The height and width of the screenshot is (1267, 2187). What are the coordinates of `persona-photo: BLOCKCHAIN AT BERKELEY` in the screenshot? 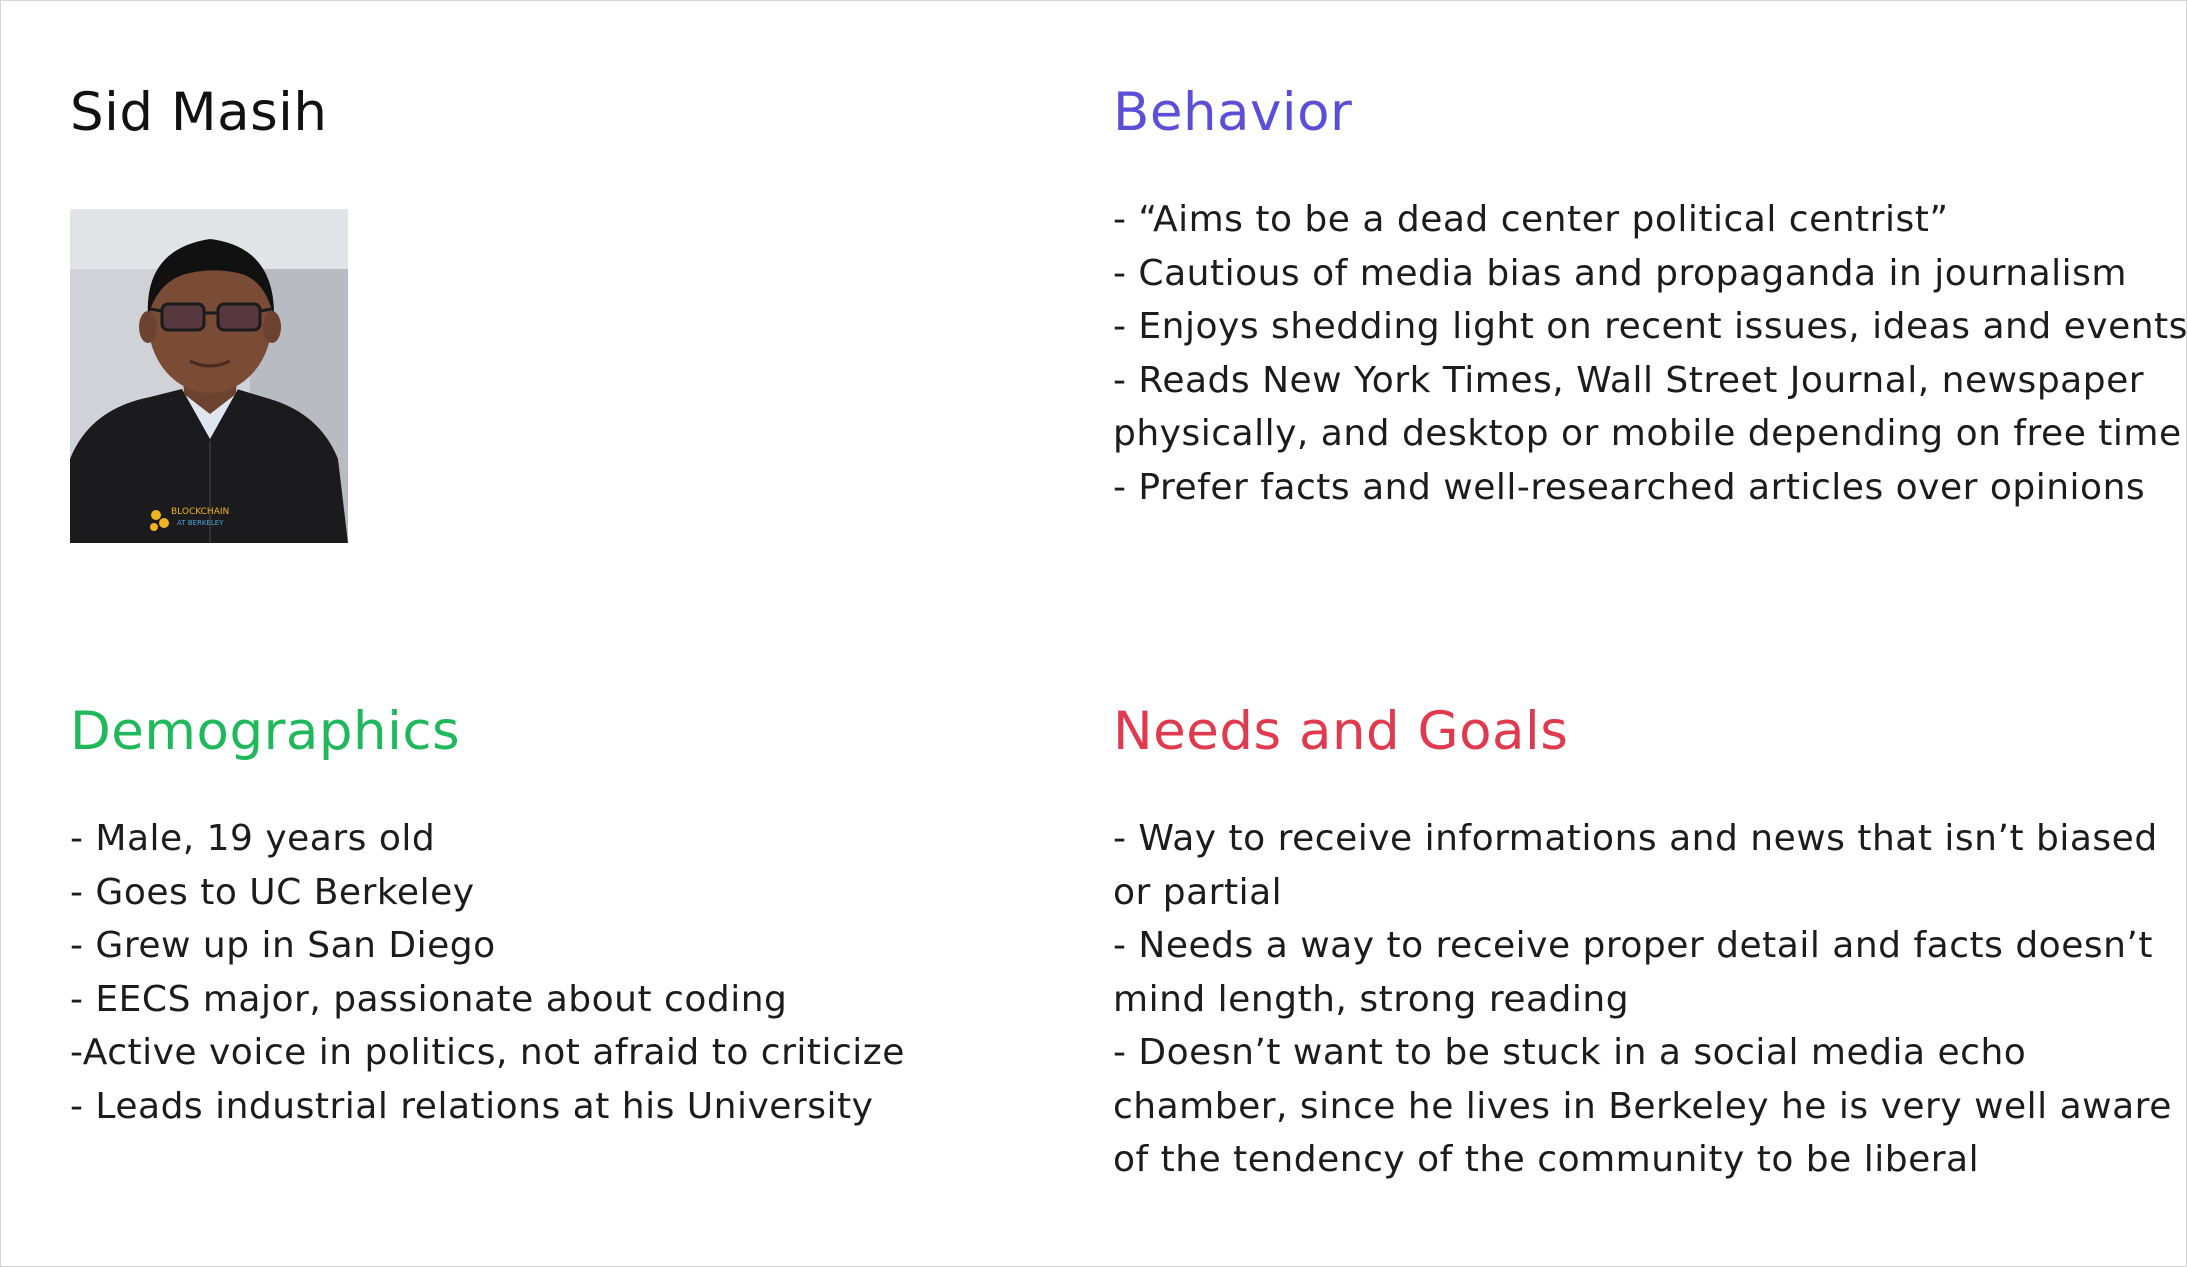 It's located at (209, 376).